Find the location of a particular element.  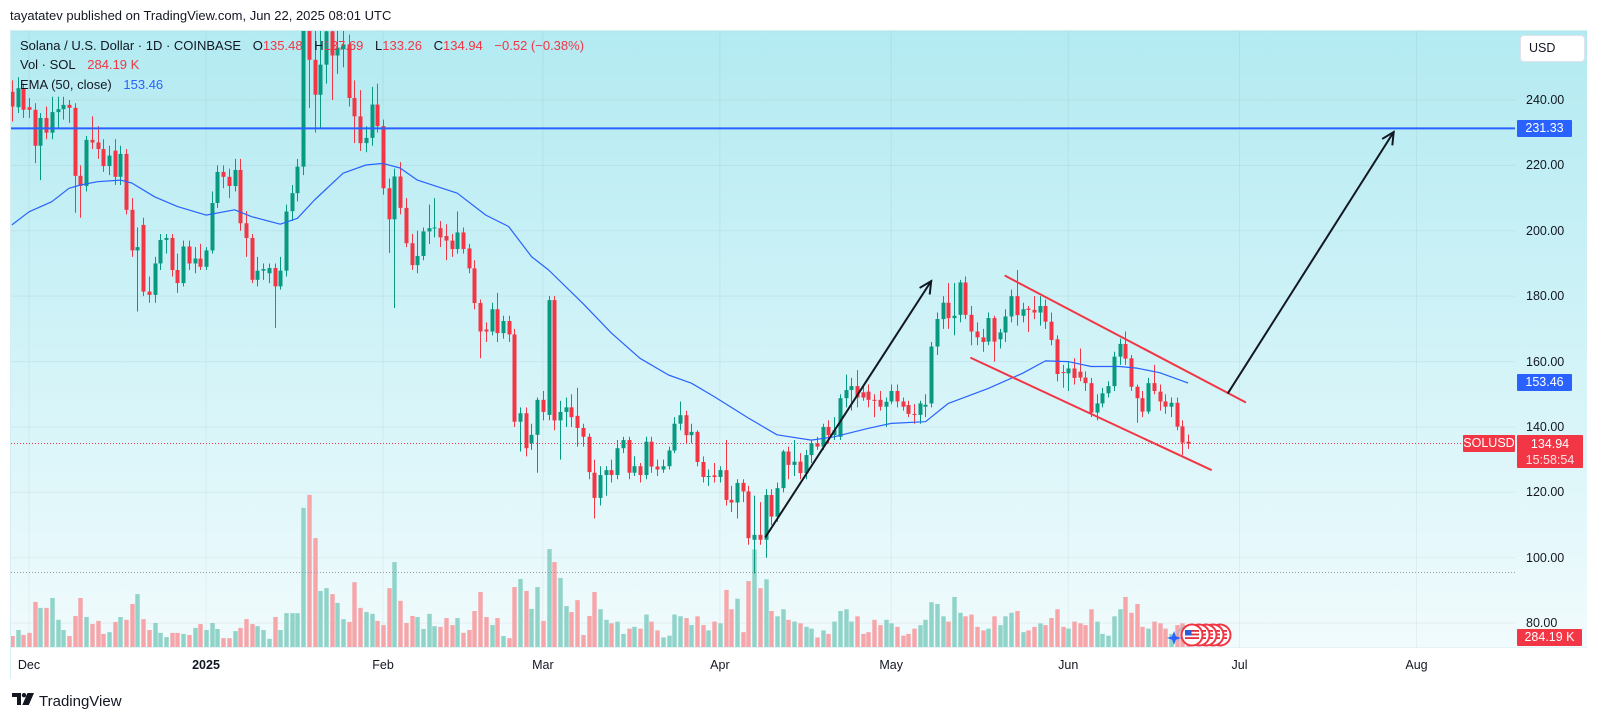

time-axis-label: May is located at coordinates (891, 665).